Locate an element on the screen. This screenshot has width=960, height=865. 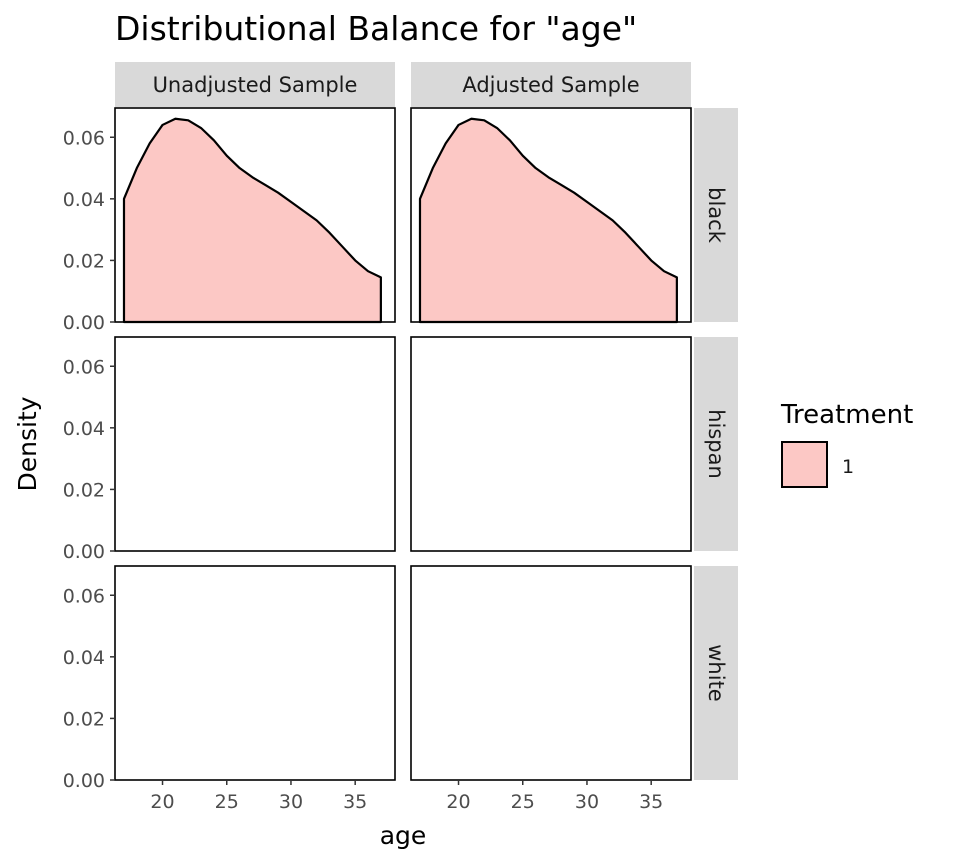
facet-strip-label: white is located at coordinates (716, 672).